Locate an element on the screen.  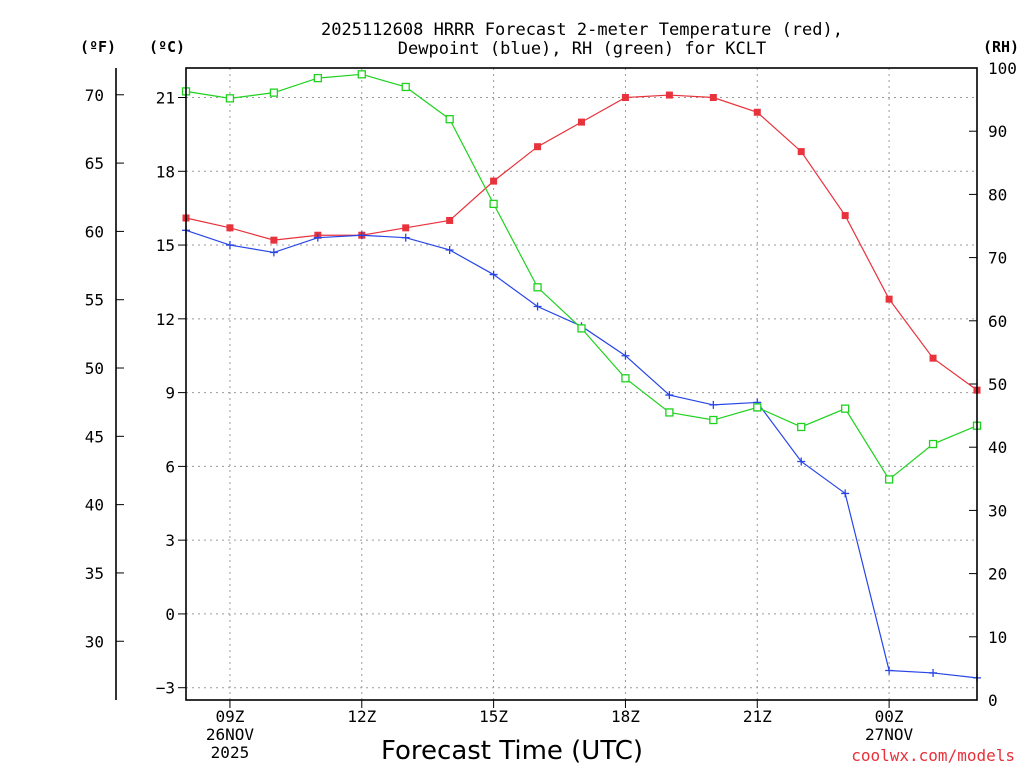
fahrenheit-tick-label: 35 is located at coordinates (94, 573).